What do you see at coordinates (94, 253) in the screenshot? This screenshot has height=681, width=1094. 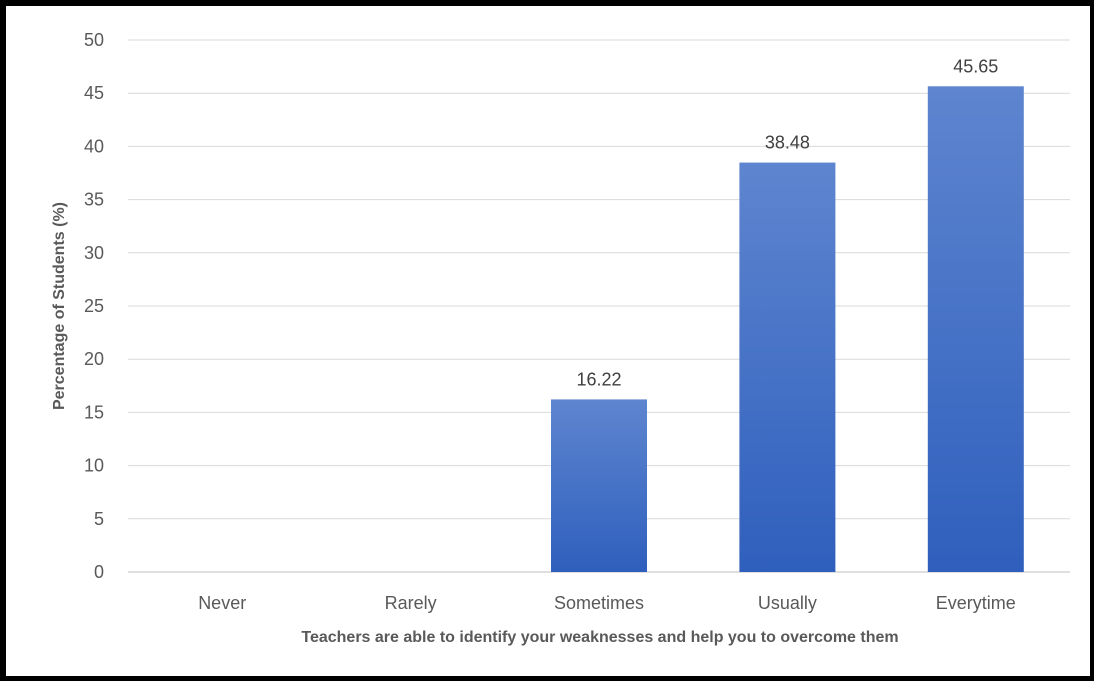 I see `y-tick-label: 30` at bounding box center [94, 253].